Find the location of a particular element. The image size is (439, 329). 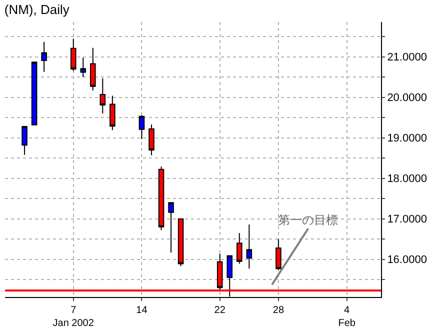

x-tick-label: 4 Feb is located at coordinates (347, 317).